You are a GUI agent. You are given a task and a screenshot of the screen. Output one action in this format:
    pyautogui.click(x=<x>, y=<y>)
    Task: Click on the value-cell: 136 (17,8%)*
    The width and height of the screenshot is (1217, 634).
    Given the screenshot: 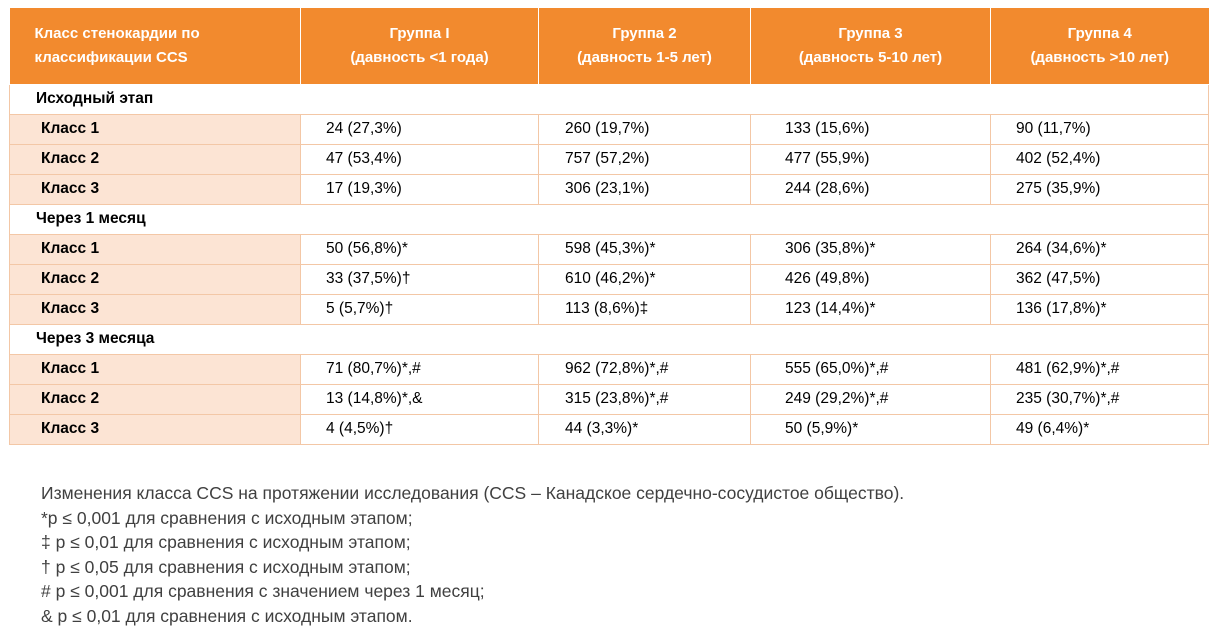 What is the action you would take?
    pyautogui.click(x=1099, y=309)
    